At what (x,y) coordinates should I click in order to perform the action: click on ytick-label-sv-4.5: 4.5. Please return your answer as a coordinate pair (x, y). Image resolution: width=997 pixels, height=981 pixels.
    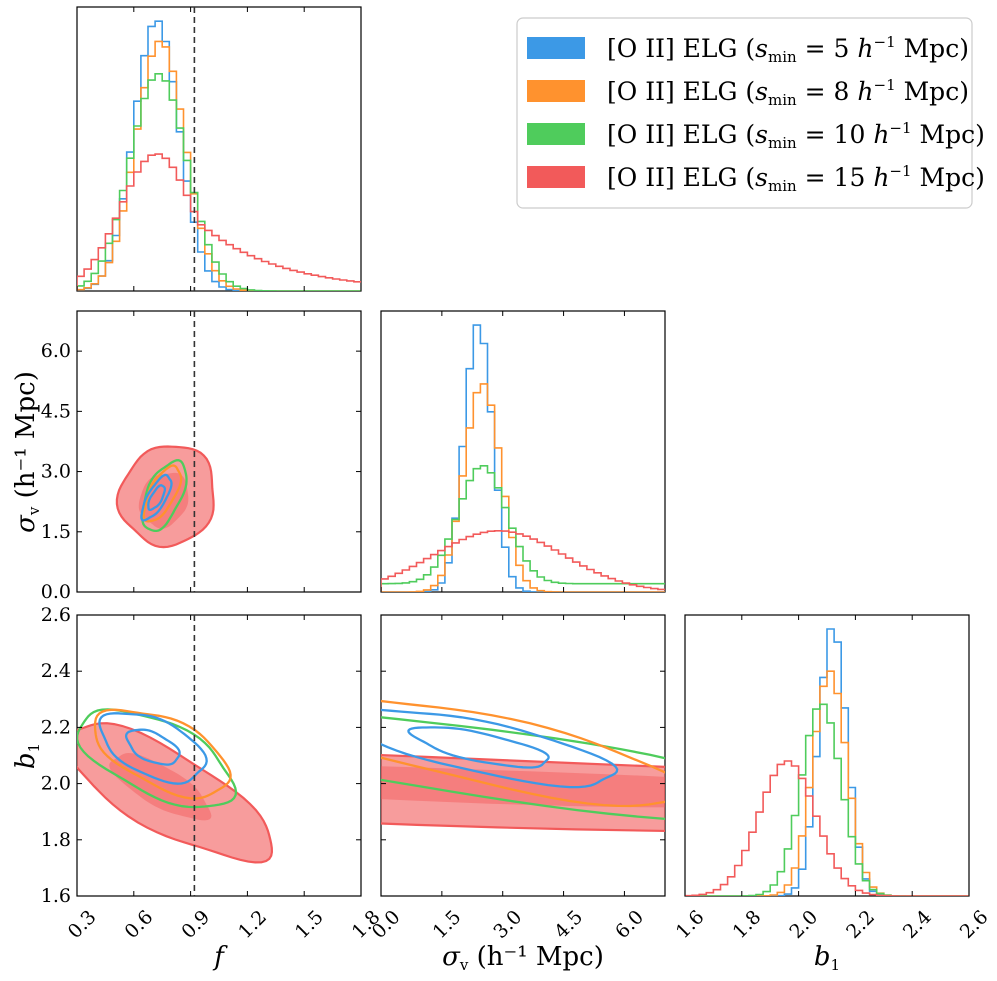
    Looking at the image, I should click on (56, 411).